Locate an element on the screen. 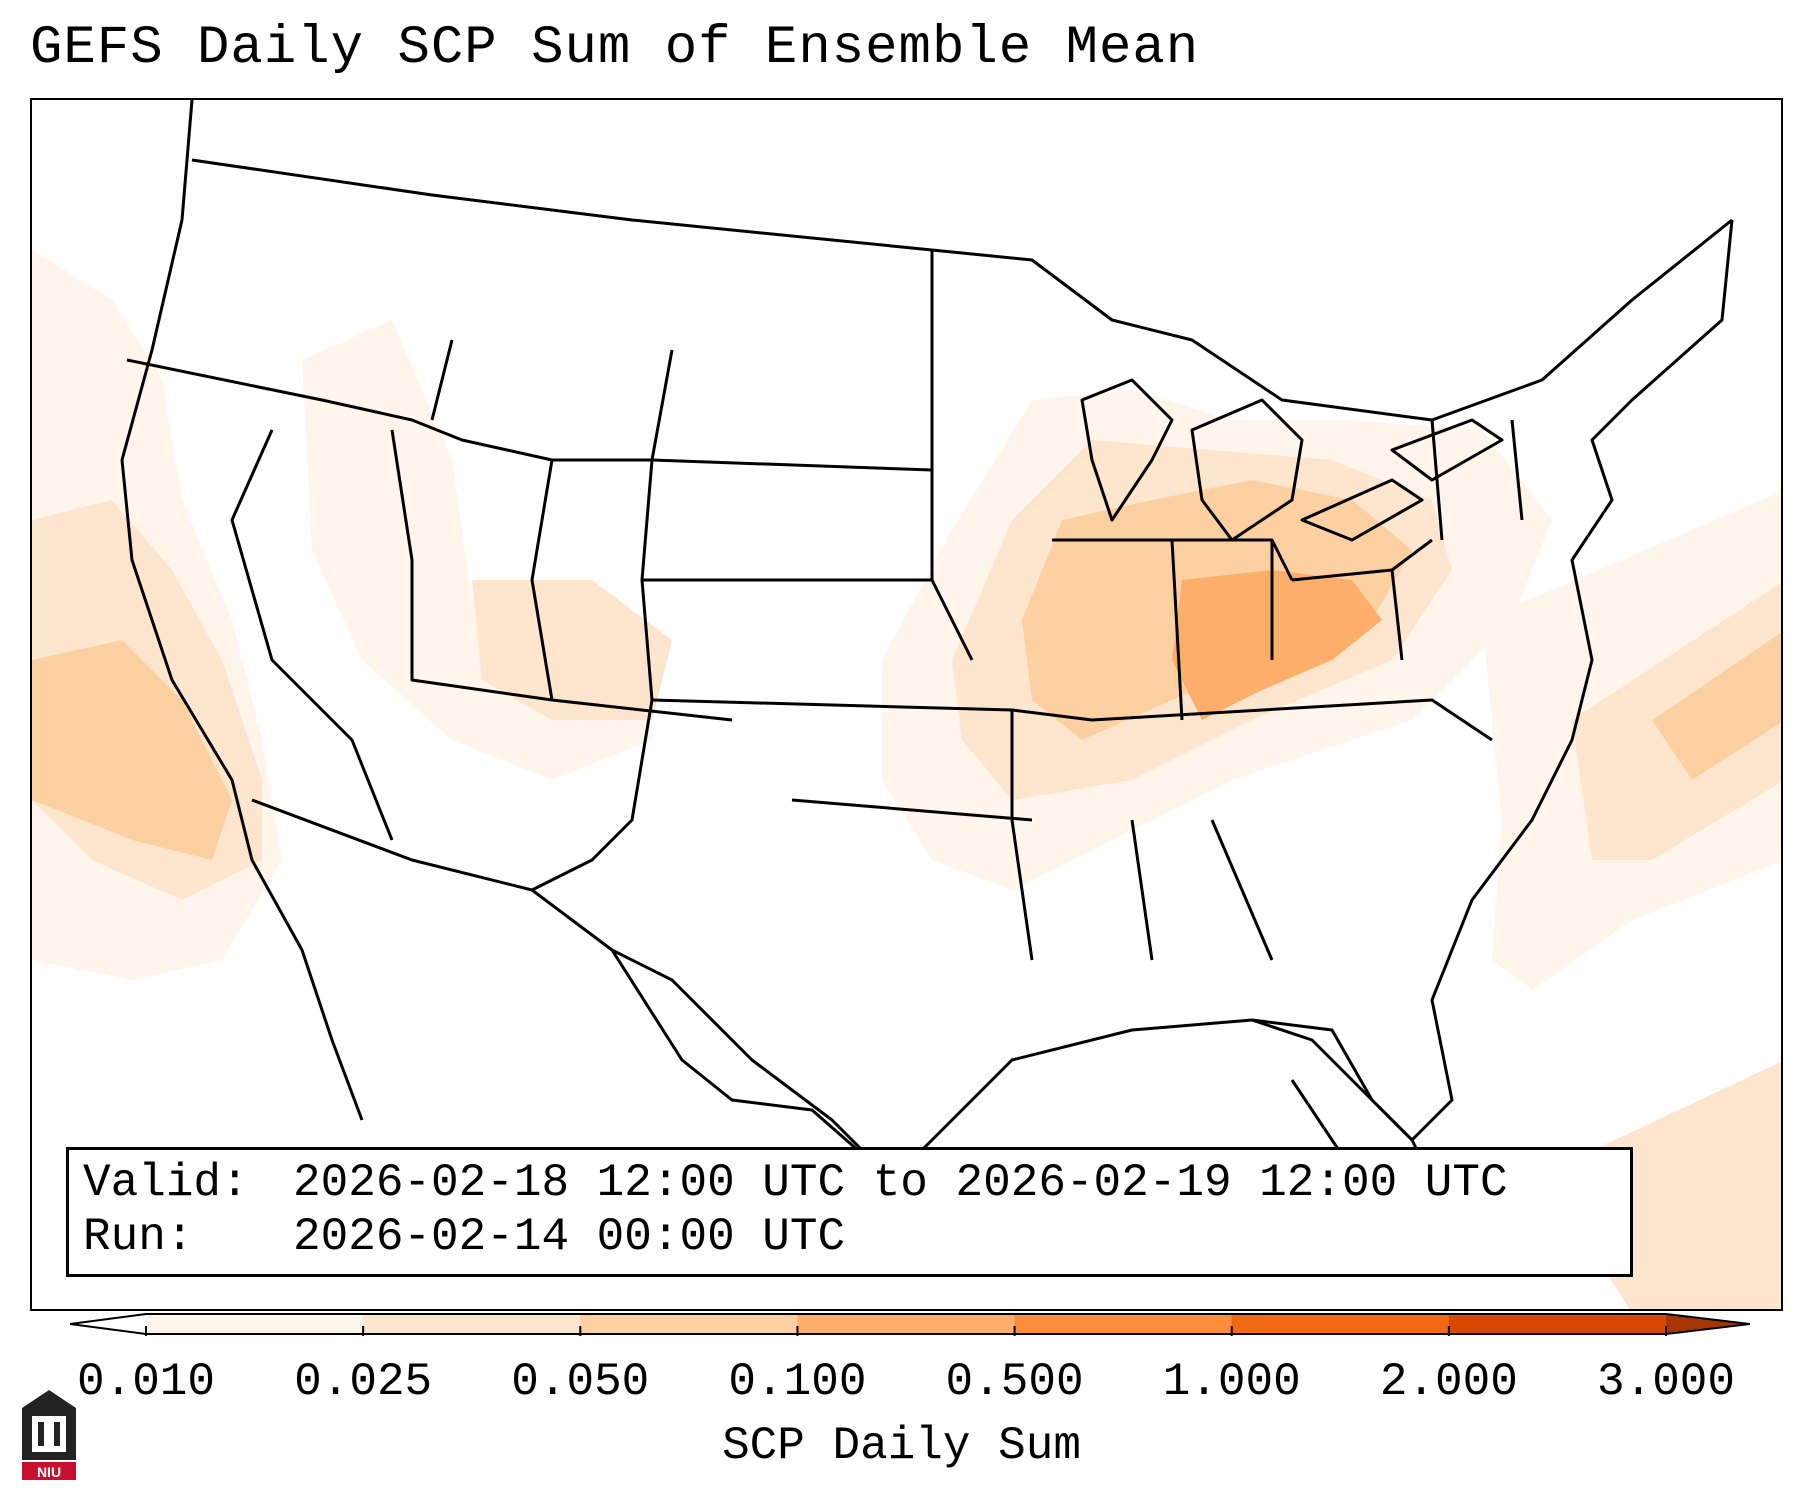  chart-title: GEFS Daily SCP Sum of Ensemble Mean is located at coordinates (615, 48).